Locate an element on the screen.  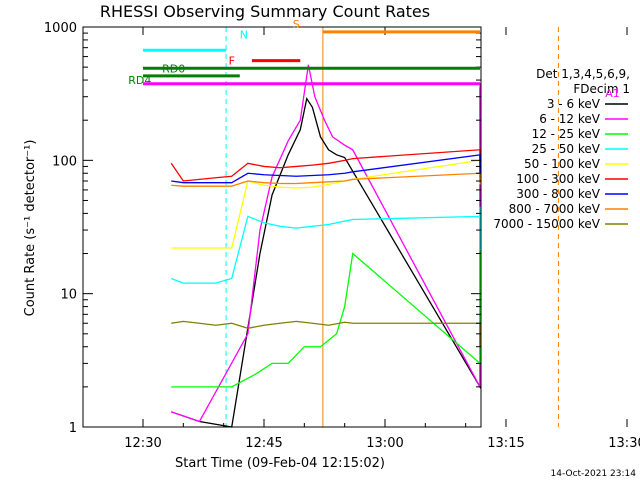
state-label: A1 is located at coordinates (612, 93).